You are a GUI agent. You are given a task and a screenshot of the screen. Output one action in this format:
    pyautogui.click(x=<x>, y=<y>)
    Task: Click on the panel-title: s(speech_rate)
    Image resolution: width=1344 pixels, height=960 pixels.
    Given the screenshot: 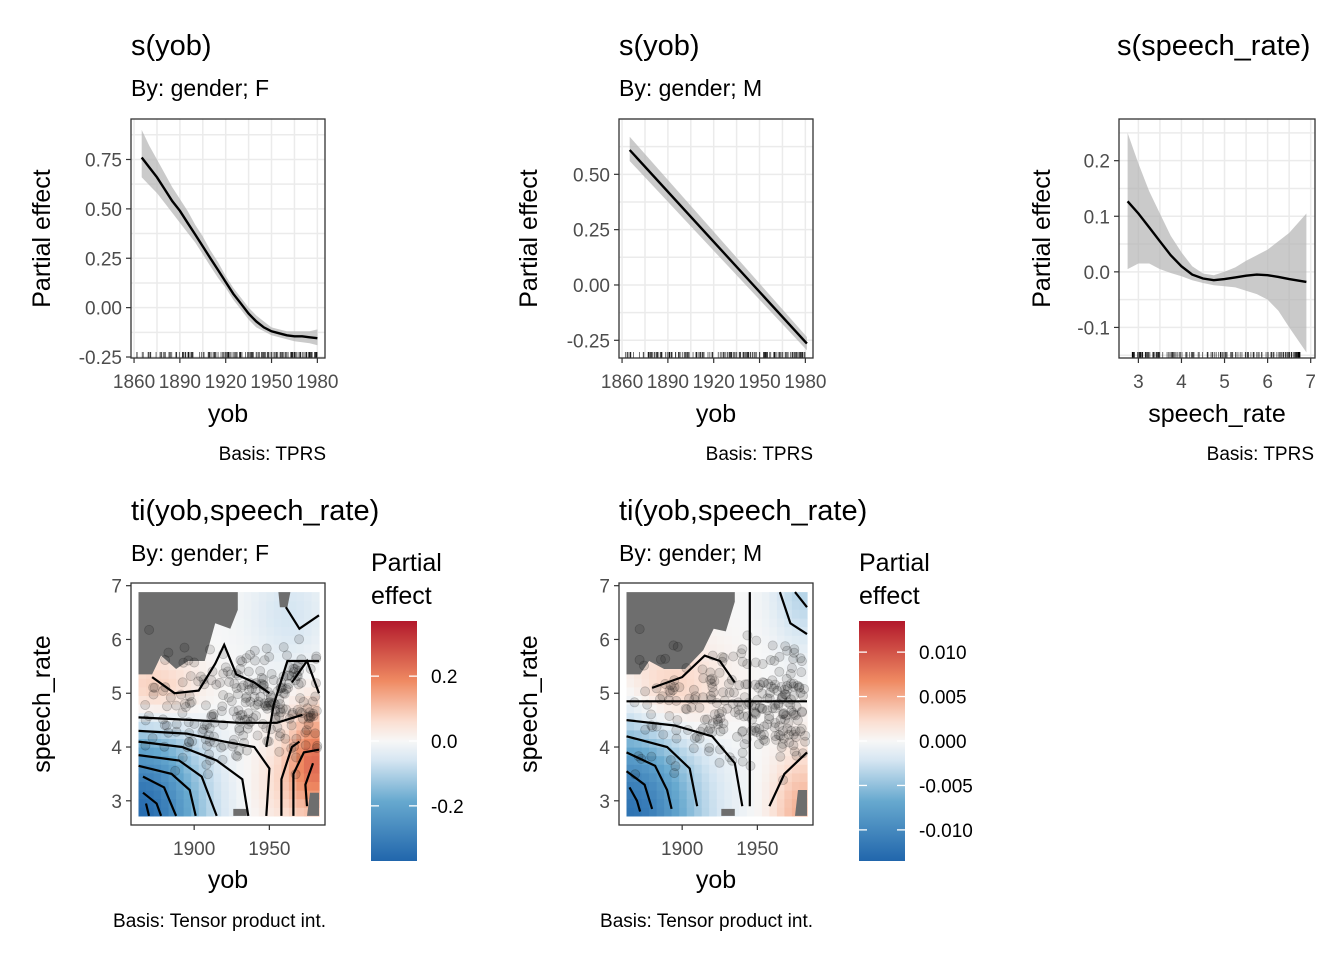 What is the action you would take?
    pyautogui.click(x=1213, y=46)
    